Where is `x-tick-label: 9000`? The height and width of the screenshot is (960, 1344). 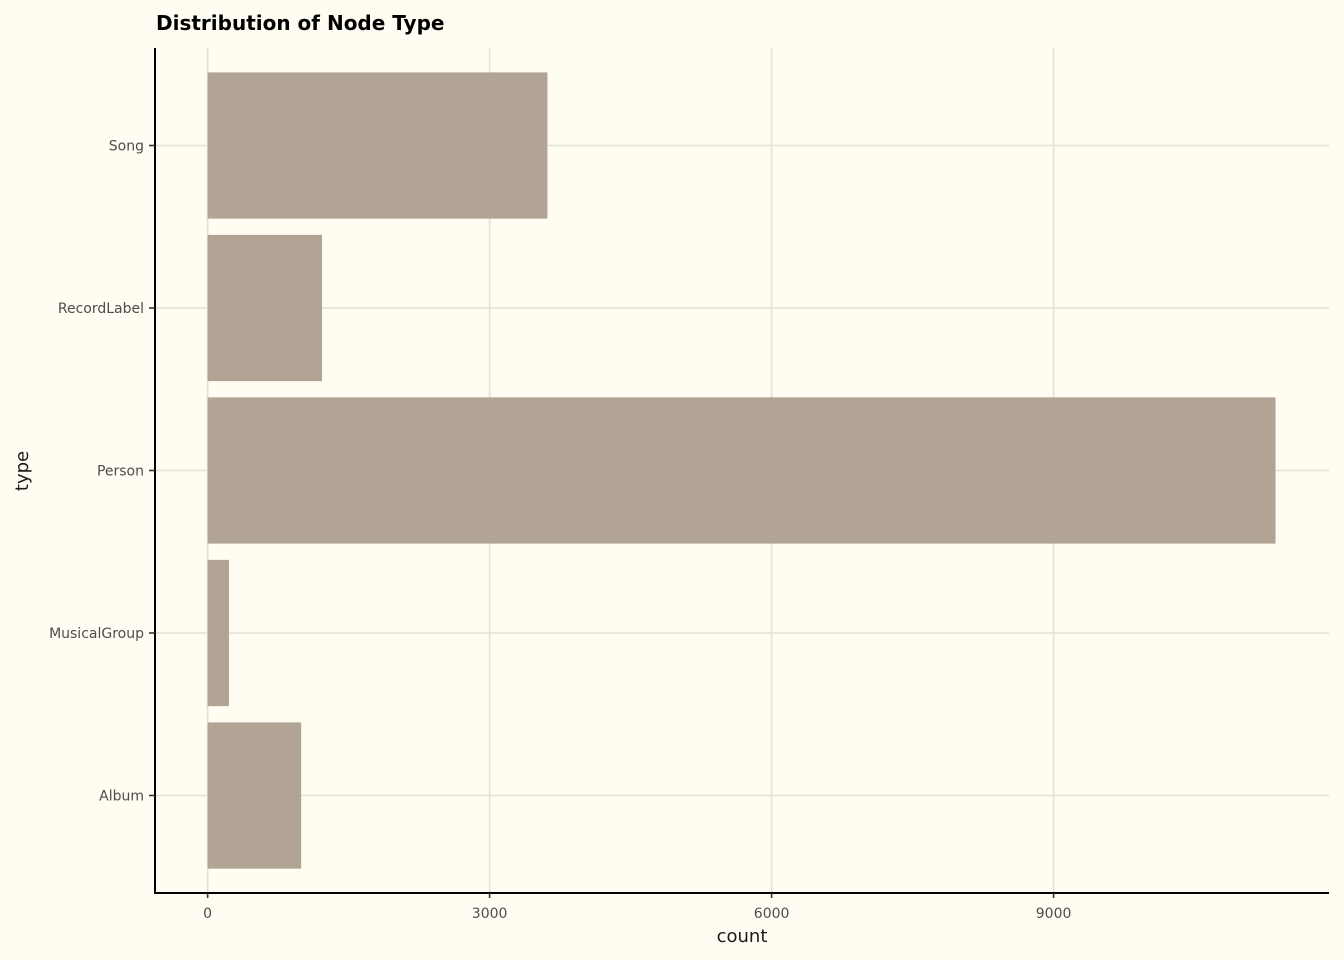 x-tick-label: 9000 is located at coordinates (1054, 914).